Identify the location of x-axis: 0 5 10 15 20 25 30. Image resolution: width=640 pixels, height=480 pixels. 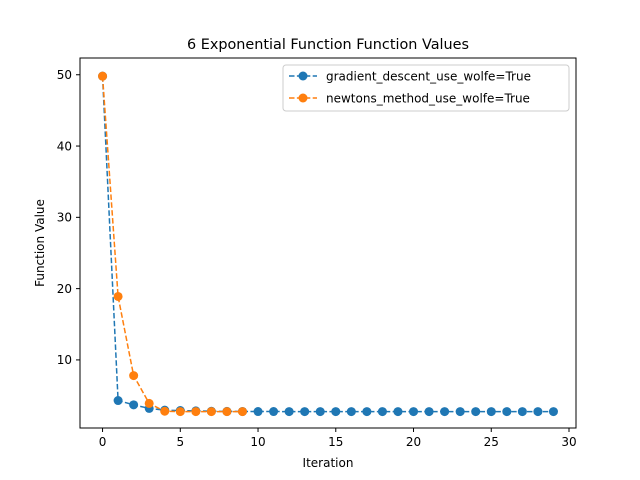
(338, 438).